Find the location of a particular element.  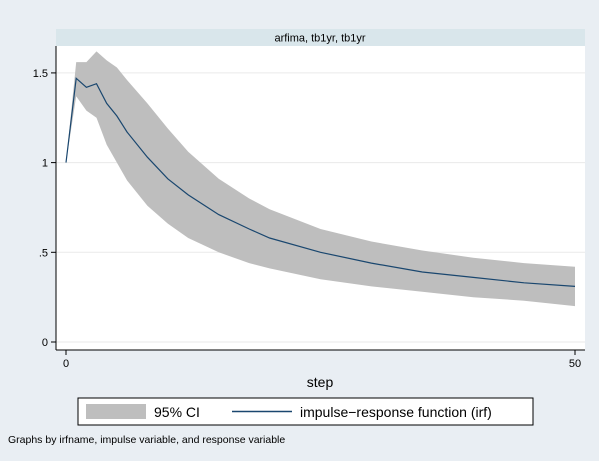

panel-title: arfima, tb1yr, tb1yr is located at coordinates (319, 39).